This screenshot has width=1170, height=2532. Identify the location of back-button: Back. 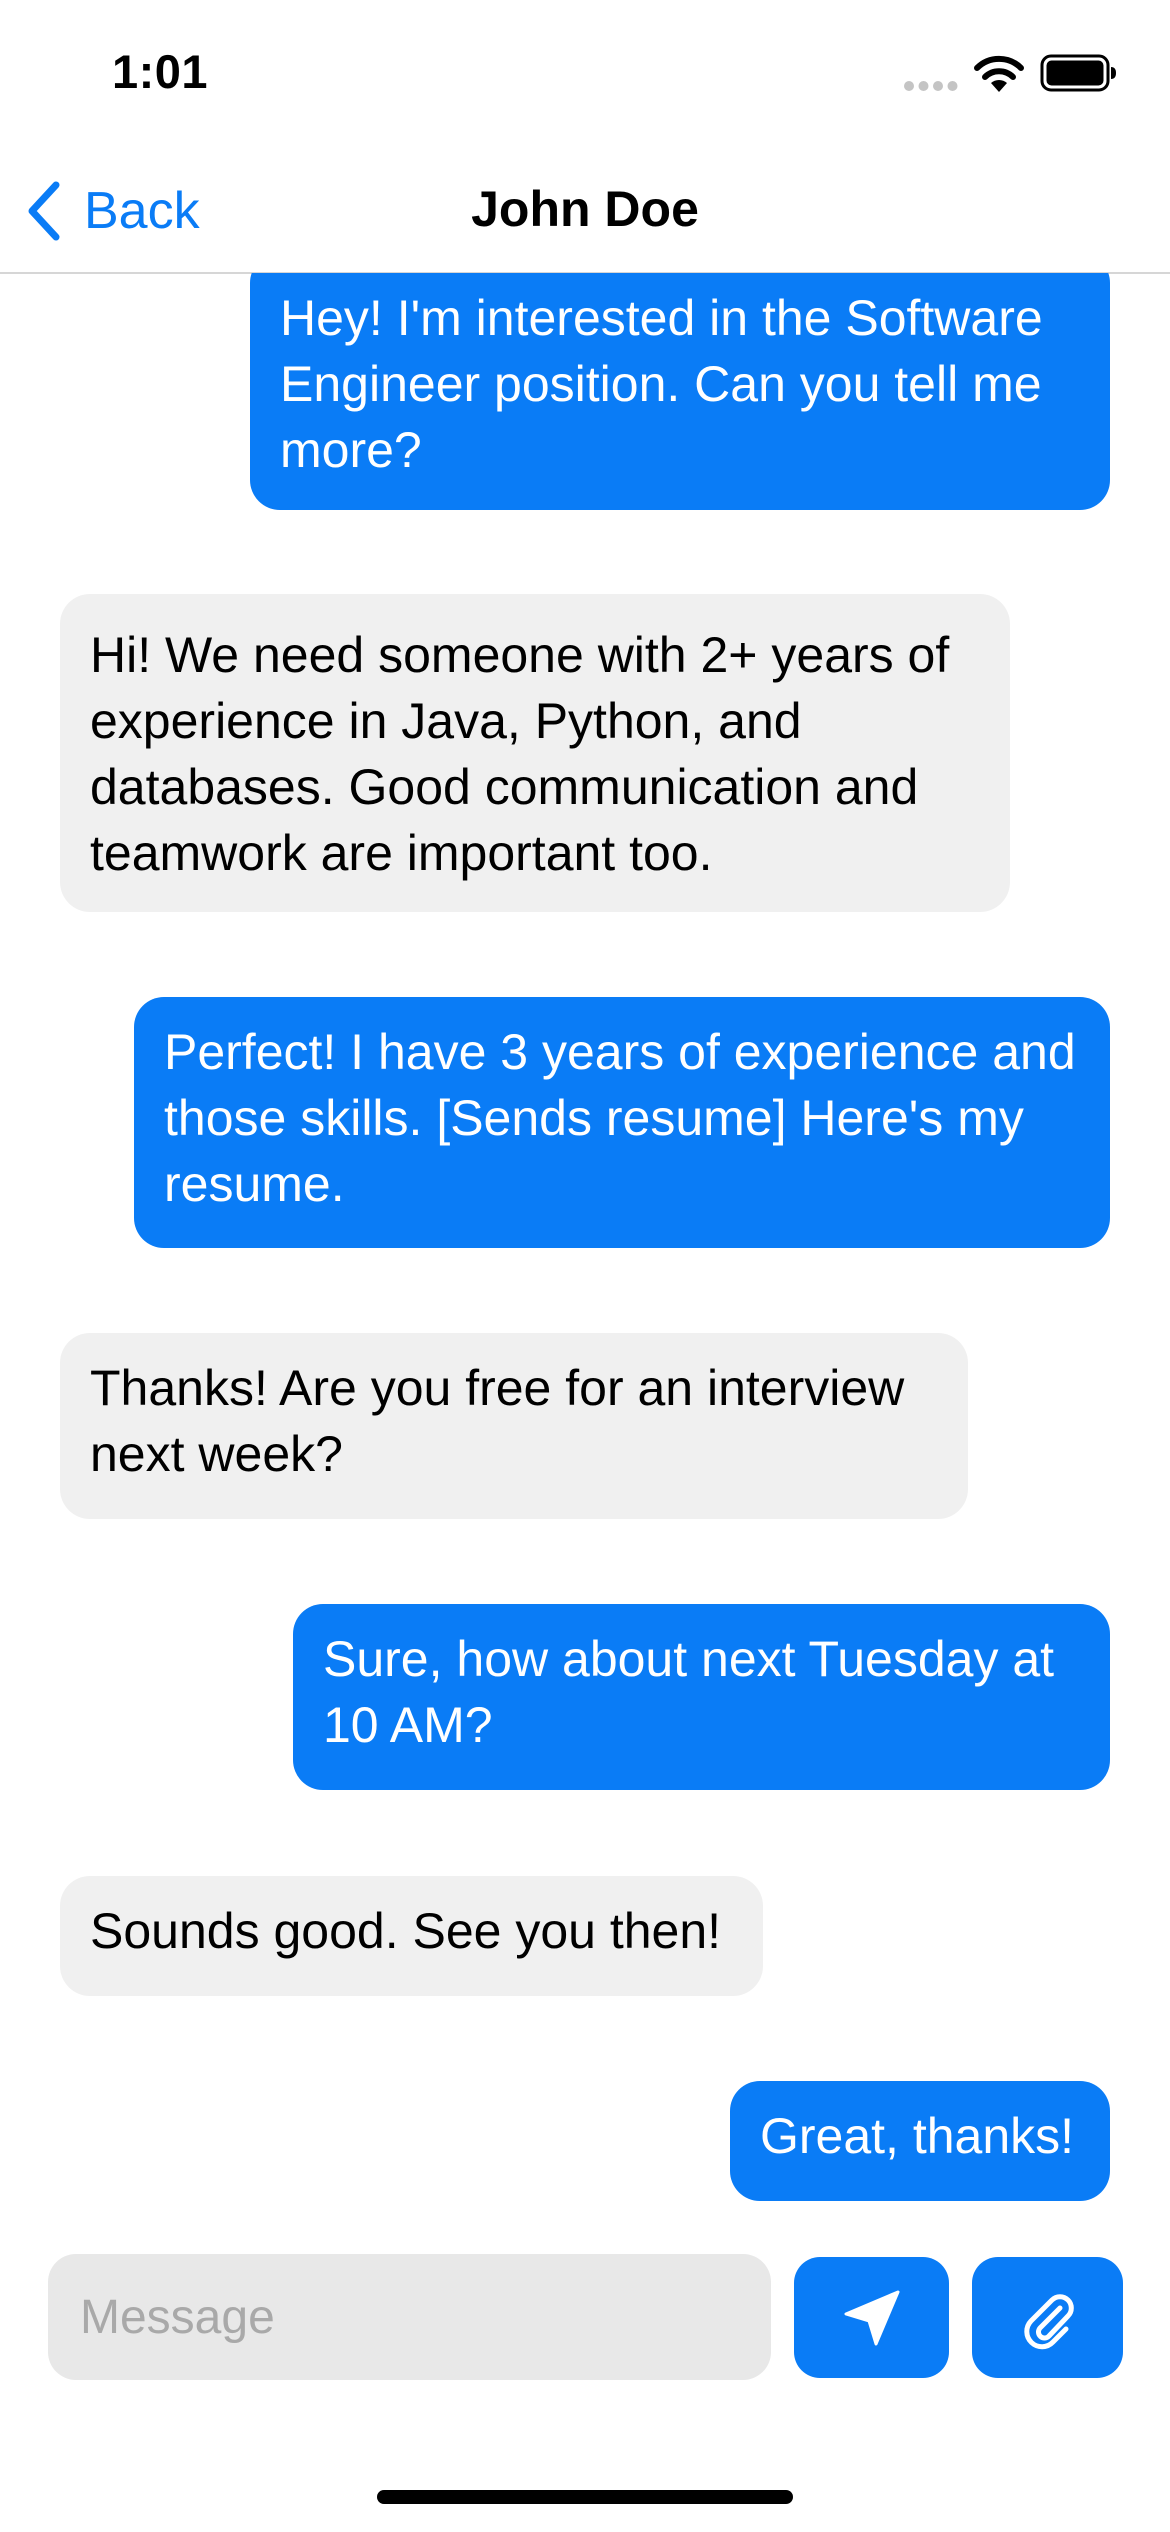
(112, 211).